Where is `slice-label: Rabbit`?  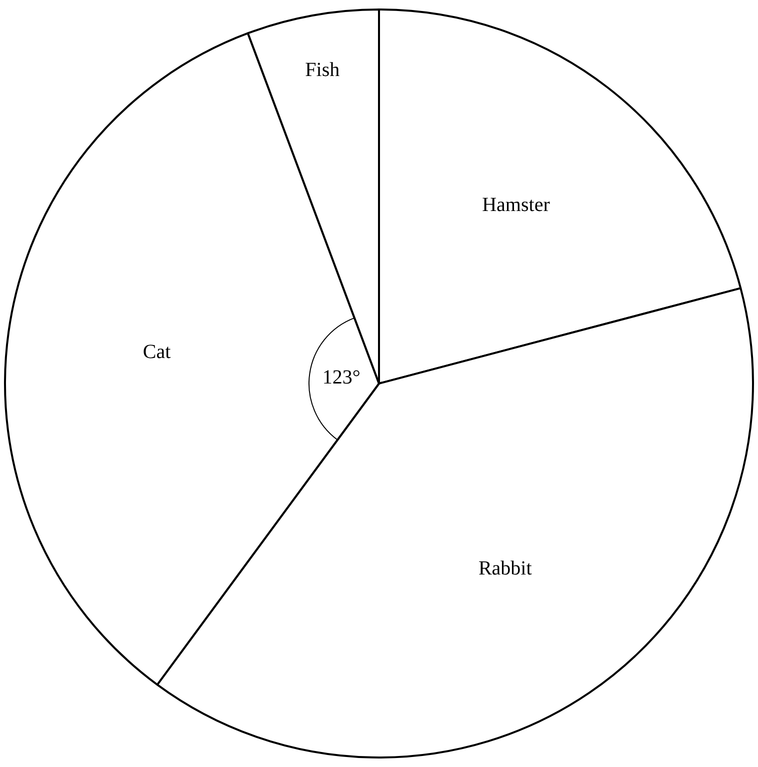
slice-label: Rabbit is located at coordinates (505, 568).